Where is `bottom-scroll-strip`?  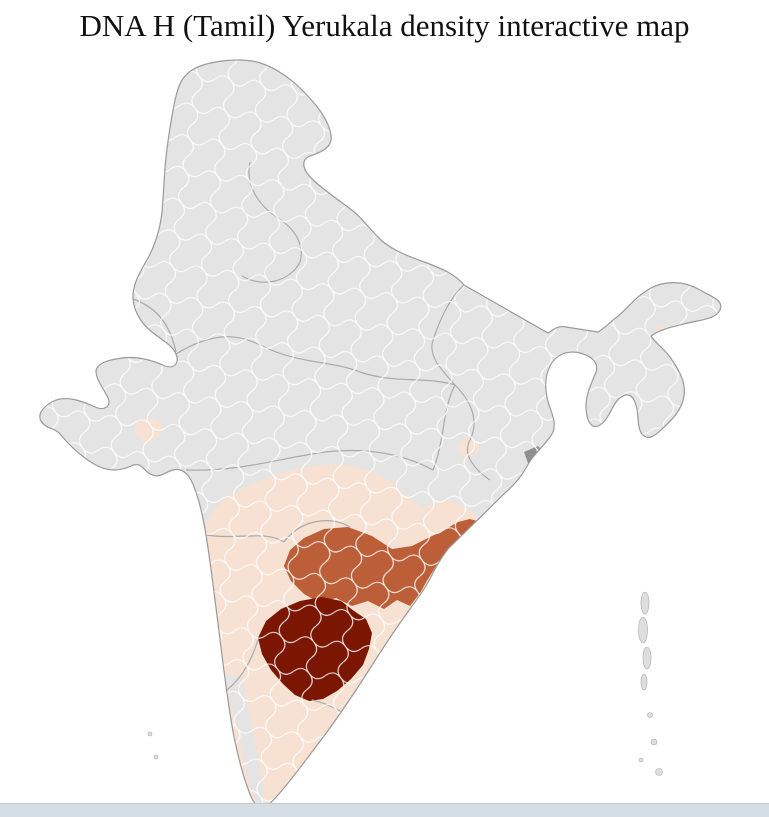 bottom-scroll-strip is located at coordinates (384, 810).